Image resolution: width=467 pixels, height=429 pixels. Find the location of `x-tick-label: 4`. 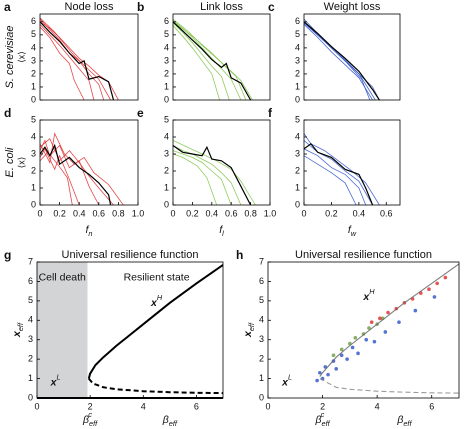

x-tick-label: 4 is located at coordinates (143, 406).